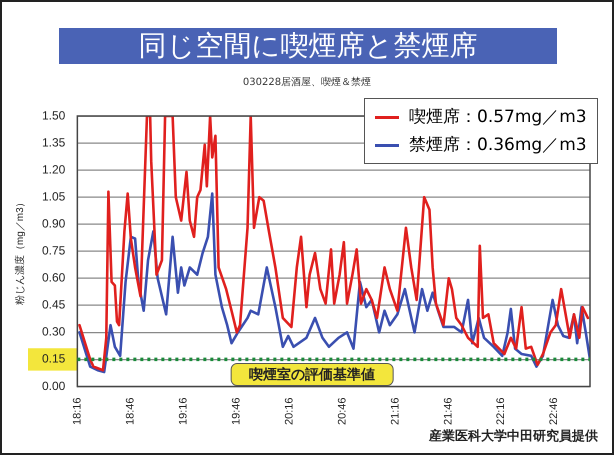 The height and width of the screenshot is (455, 614). I want to click on x-tick-label: 22:46, so click(554, 411).